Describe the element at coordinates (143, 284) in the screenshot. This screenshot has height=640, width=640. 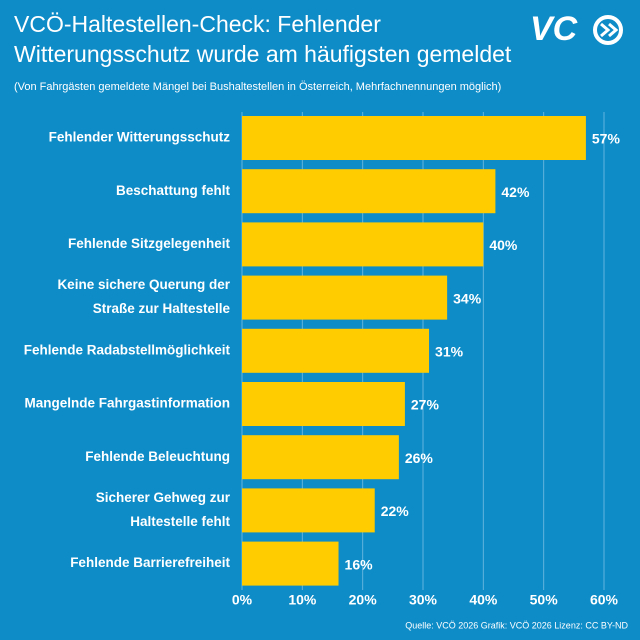
I see `y-tick-label: Keine sichere Querung der` at that location.